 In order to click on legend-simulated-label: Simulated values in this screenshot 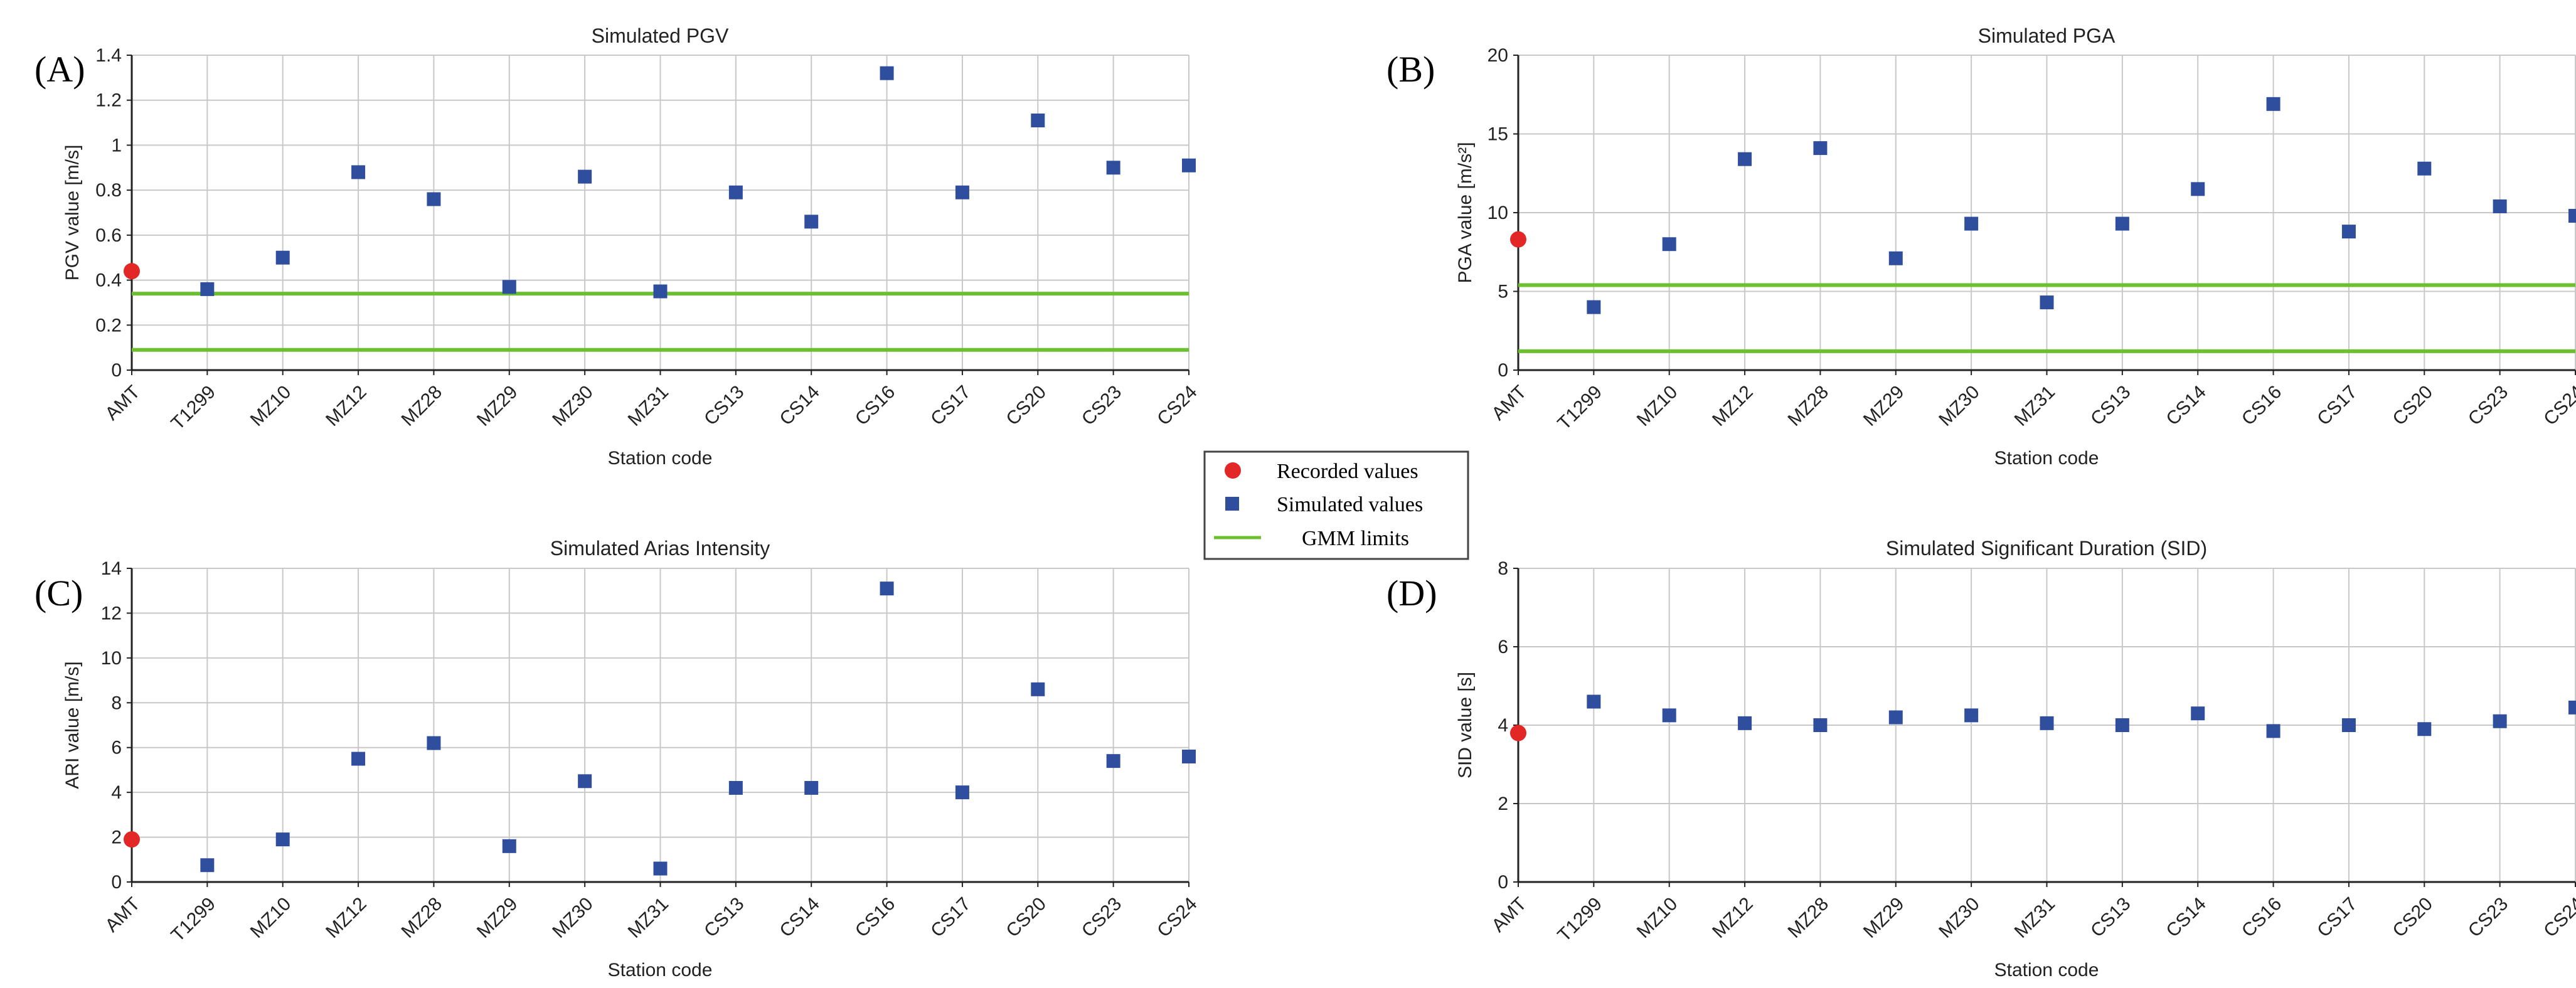, I will do `click(1350, 504)`.